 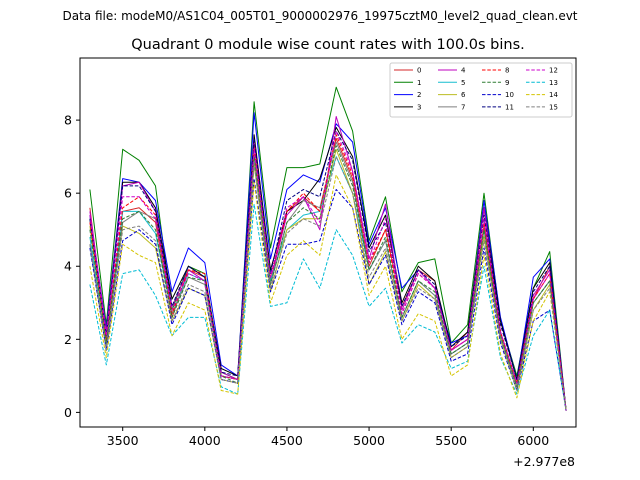 I want to click on legend-label-9: 9, so click(x=507, y=83).